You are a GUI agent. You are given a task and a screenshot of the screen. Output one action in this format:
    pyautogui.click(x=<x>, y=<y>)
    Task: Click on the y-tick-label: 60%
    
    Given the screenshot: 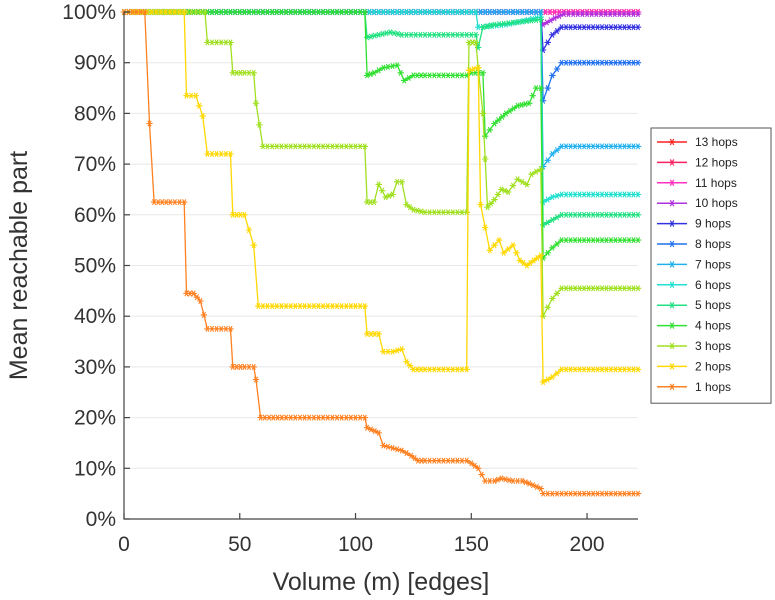 What is the action you would take?
    pyautogui.click(x=95, y=215)
    